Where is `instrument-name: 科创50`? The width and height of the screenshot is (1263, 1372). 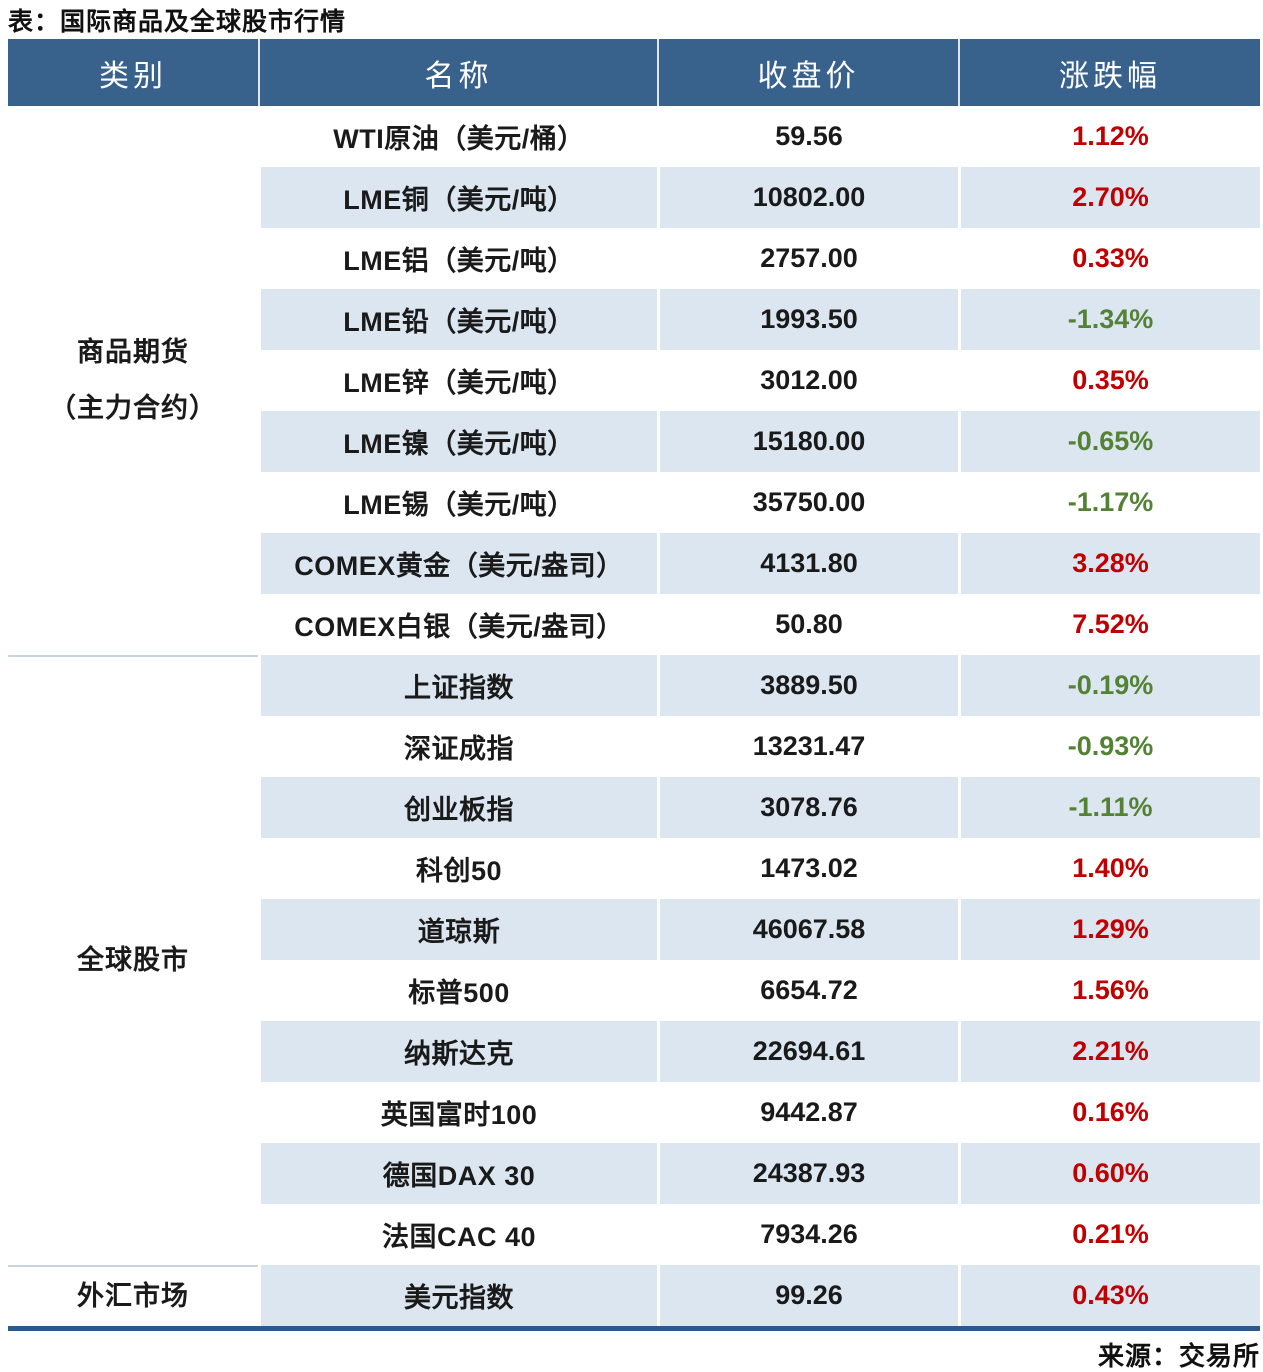 instrument-name: 科创50 is located at coordinates (459, 868).